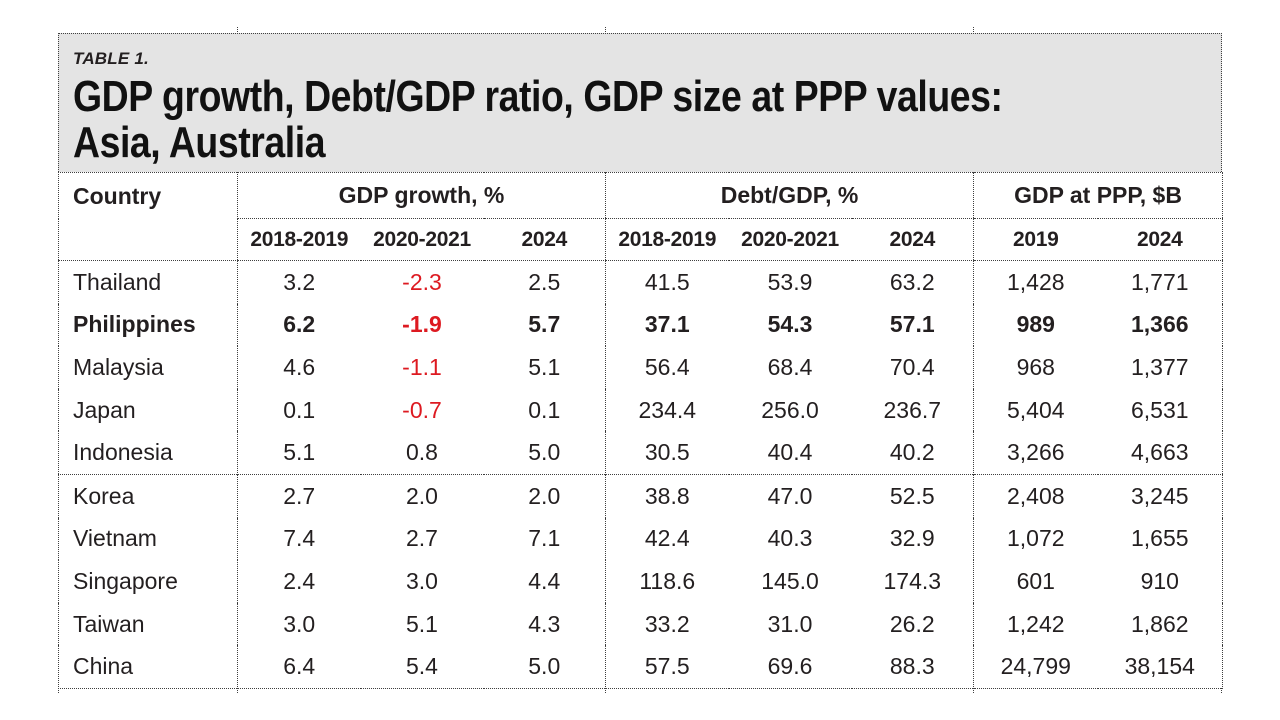 This screenshot has width=1280, height=720. I want to click on table-row: Korea 2.7 2.0 2.0 38.8 47.0 52.5 2,408 3,245, so click(640, 495).